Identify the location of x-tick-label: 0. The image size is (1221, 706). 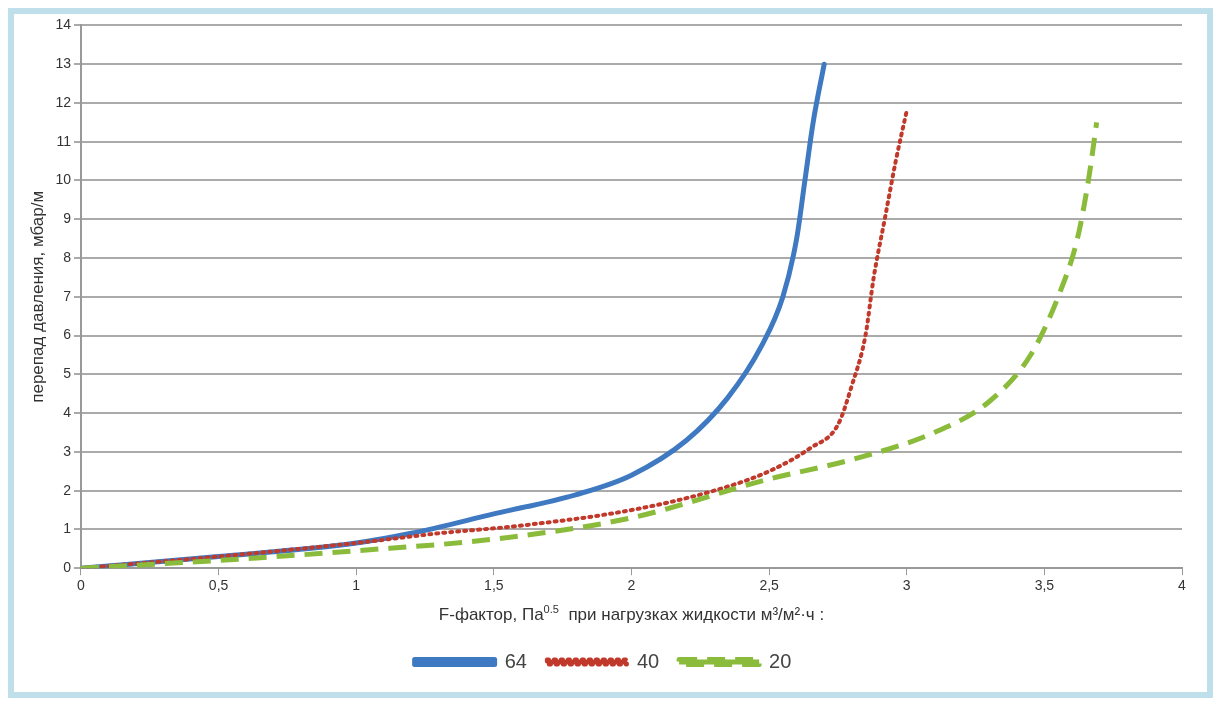
(81, 585).